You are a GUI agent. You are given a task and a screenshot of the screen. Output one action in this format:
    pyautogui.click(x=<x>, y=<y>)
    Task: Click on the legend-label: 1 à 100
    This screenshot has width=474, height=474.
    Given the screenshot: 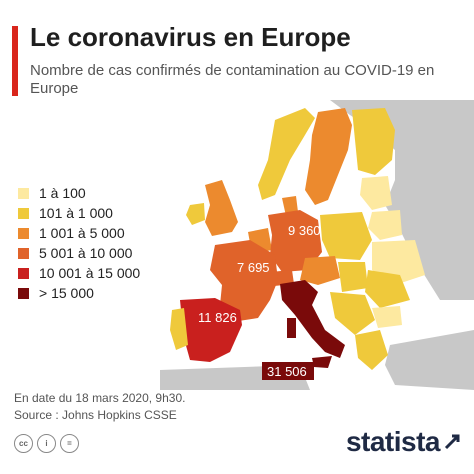 What is the action you would take?
    pyautogui.click(x=62, y=193)
    